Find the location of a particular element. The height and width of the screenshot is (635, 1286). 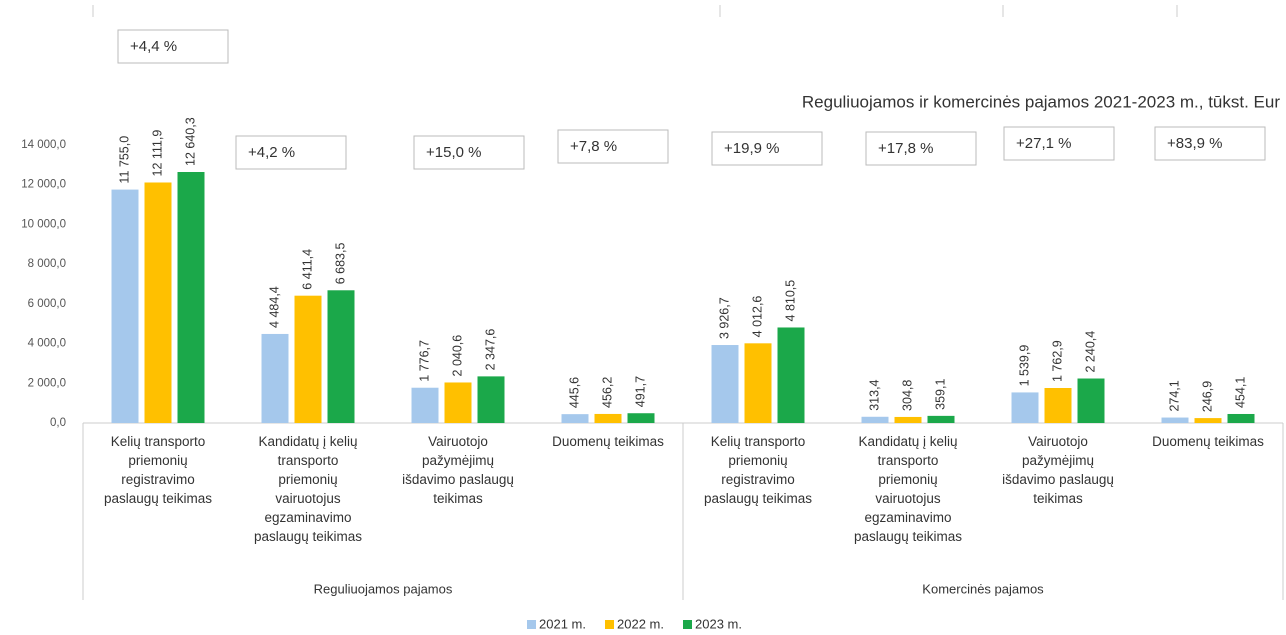

value-label: 12 111,9 is located at coordinates (157, 153).